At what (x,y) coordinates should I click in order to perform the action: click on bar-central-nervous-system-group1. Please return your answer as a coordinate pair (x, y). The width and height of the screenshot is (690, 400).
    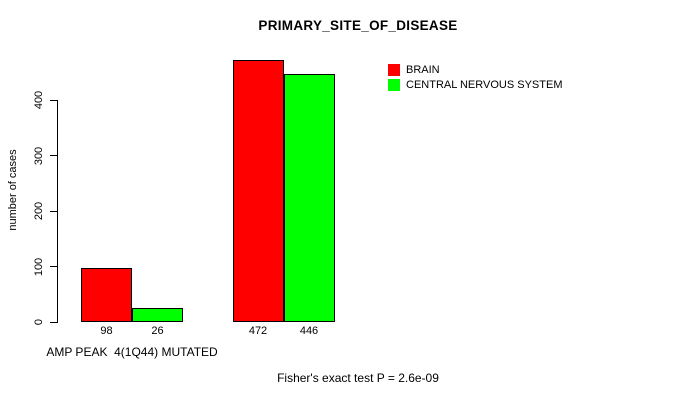
    Looking at the image, I should click on (157, 314).